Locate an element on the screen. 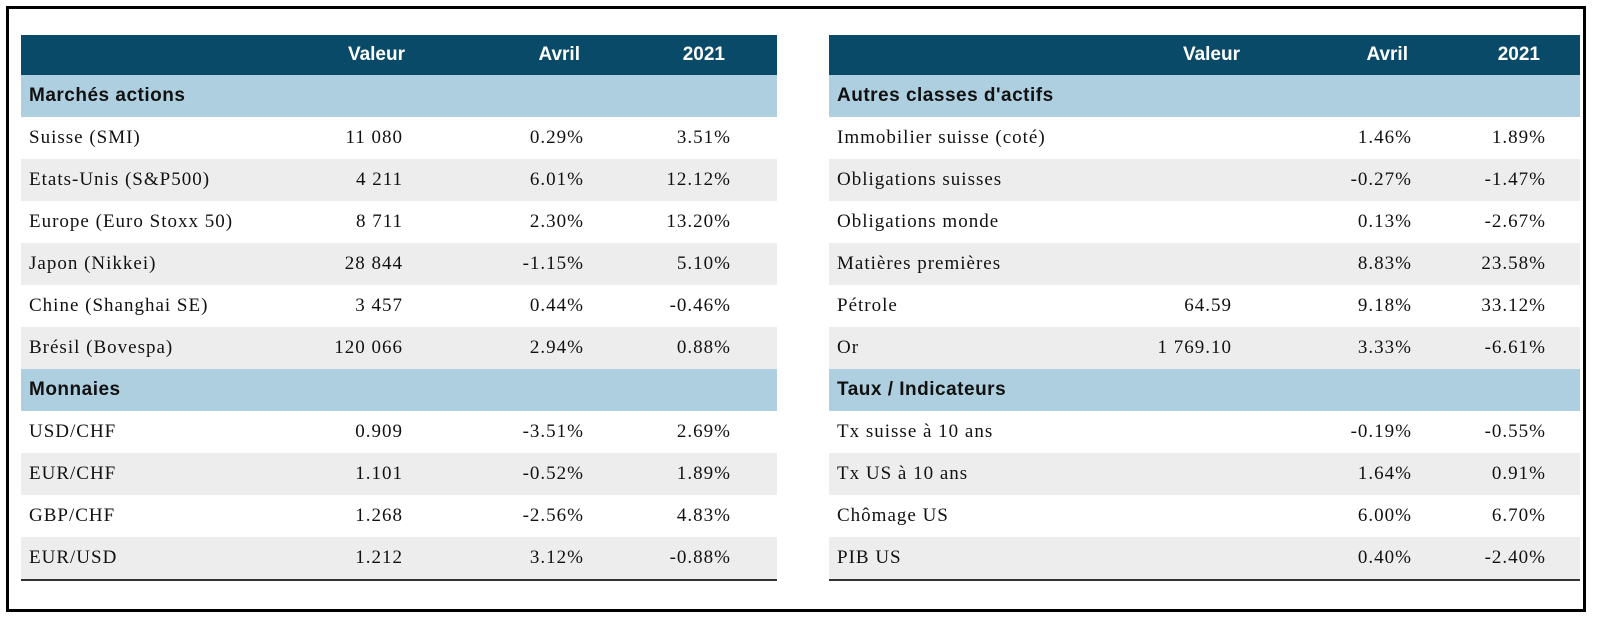  table-row: Tx US à 10 ans 1.64% 0.91% is located at coordinates (1204, 474).